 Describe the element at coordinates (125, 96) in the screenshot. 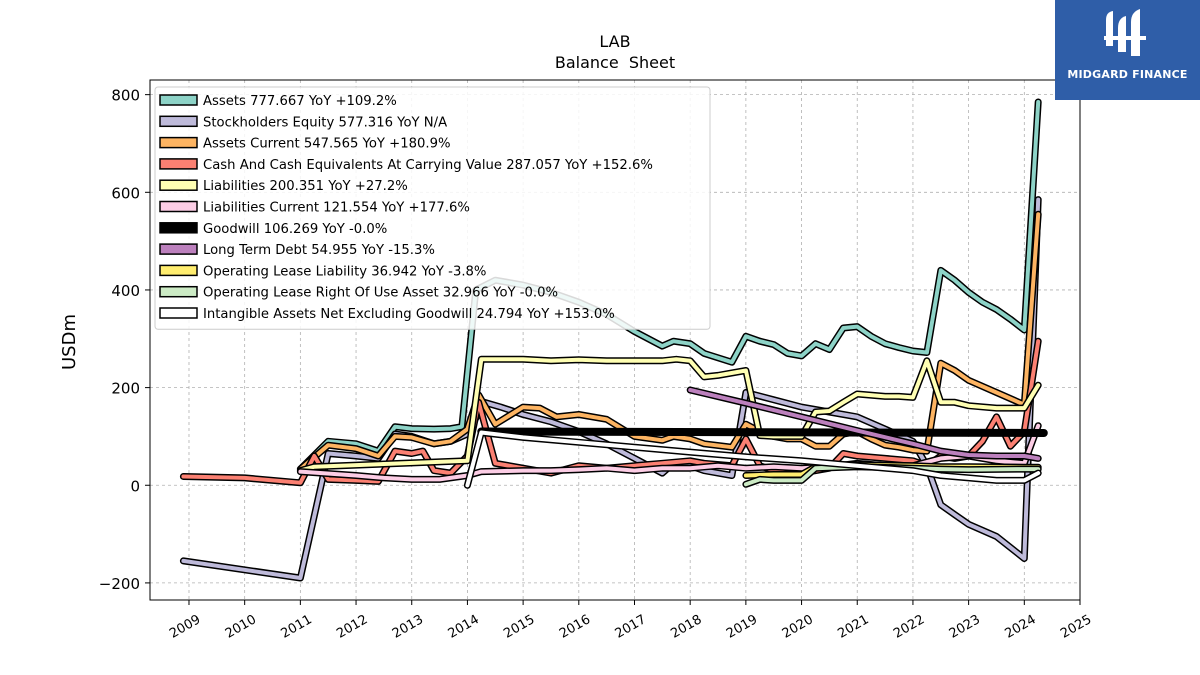

I see `y-tick-label: 800` at that location.